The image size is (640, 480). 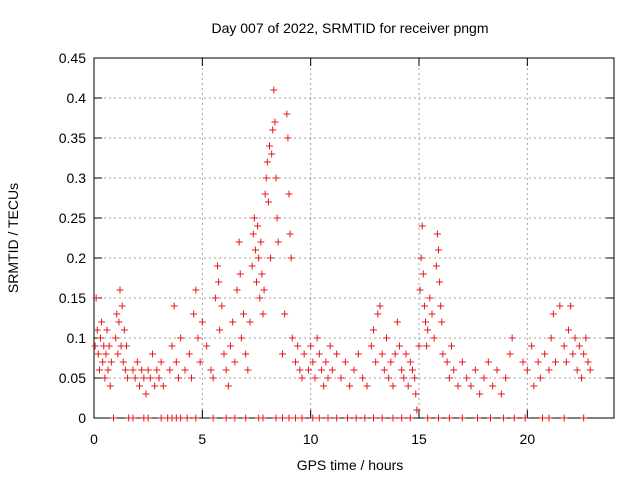 What do you see at coordinates (77, 178) in the screenshot?
I see `y-tick-label: 0.3` at bounding box center [77, 178].